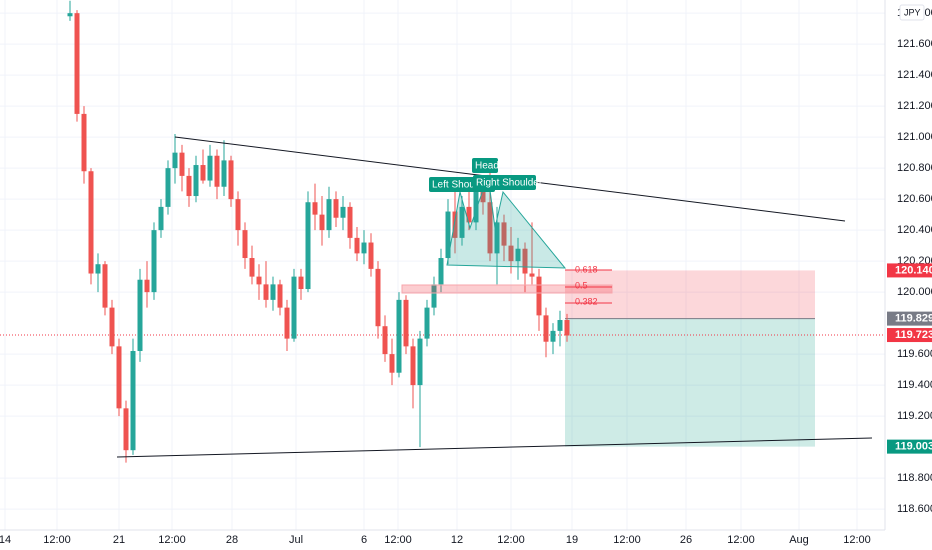  Describe the element at coordinates (799, 540) in the screenshot. I see `x-tick-label: Aug` at that location.